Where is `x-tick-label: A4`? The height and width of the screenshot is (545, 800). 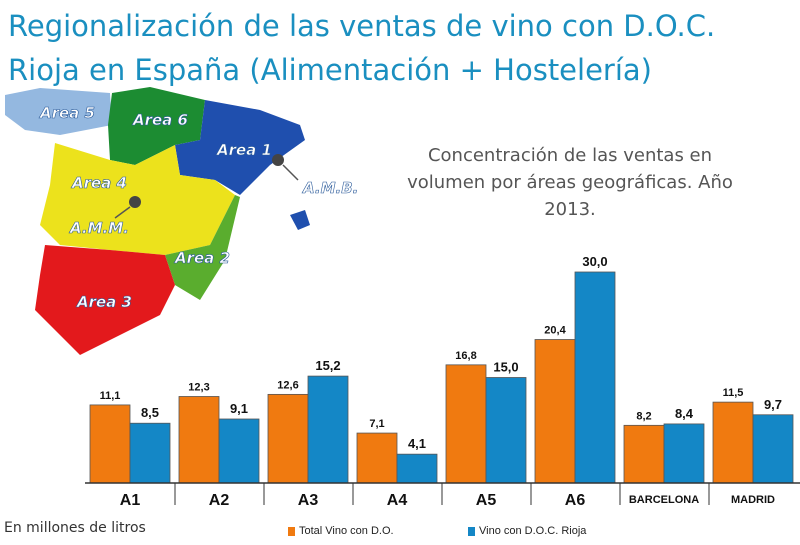 x-tick-label: A4 is located at coordinates (397, 500).